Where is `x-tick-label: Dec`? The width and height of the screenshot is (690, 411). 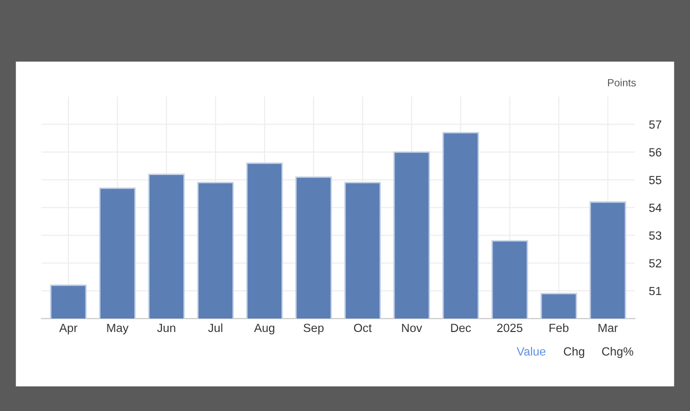 x-tick-label: Dec is located at coordinates (461, 328).